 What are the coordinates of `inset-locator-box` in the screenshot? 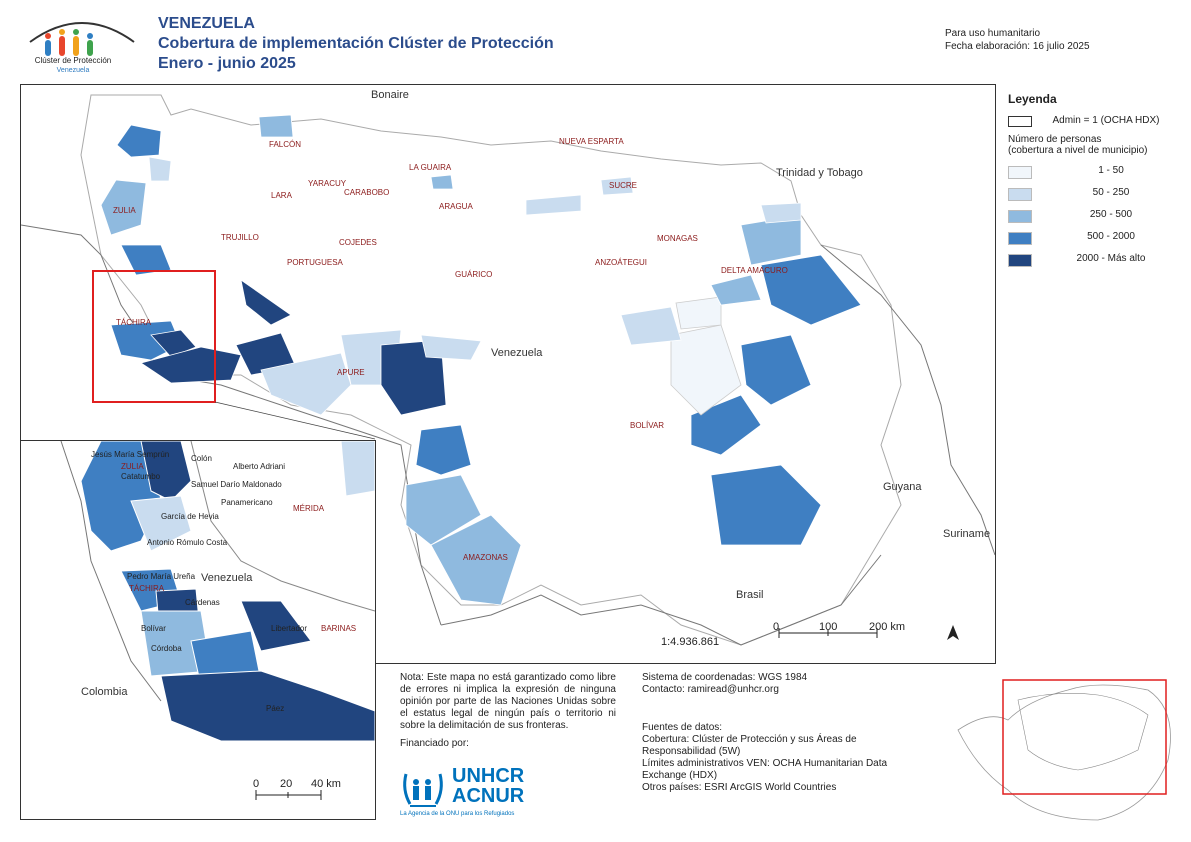 It's located at (154, 336).